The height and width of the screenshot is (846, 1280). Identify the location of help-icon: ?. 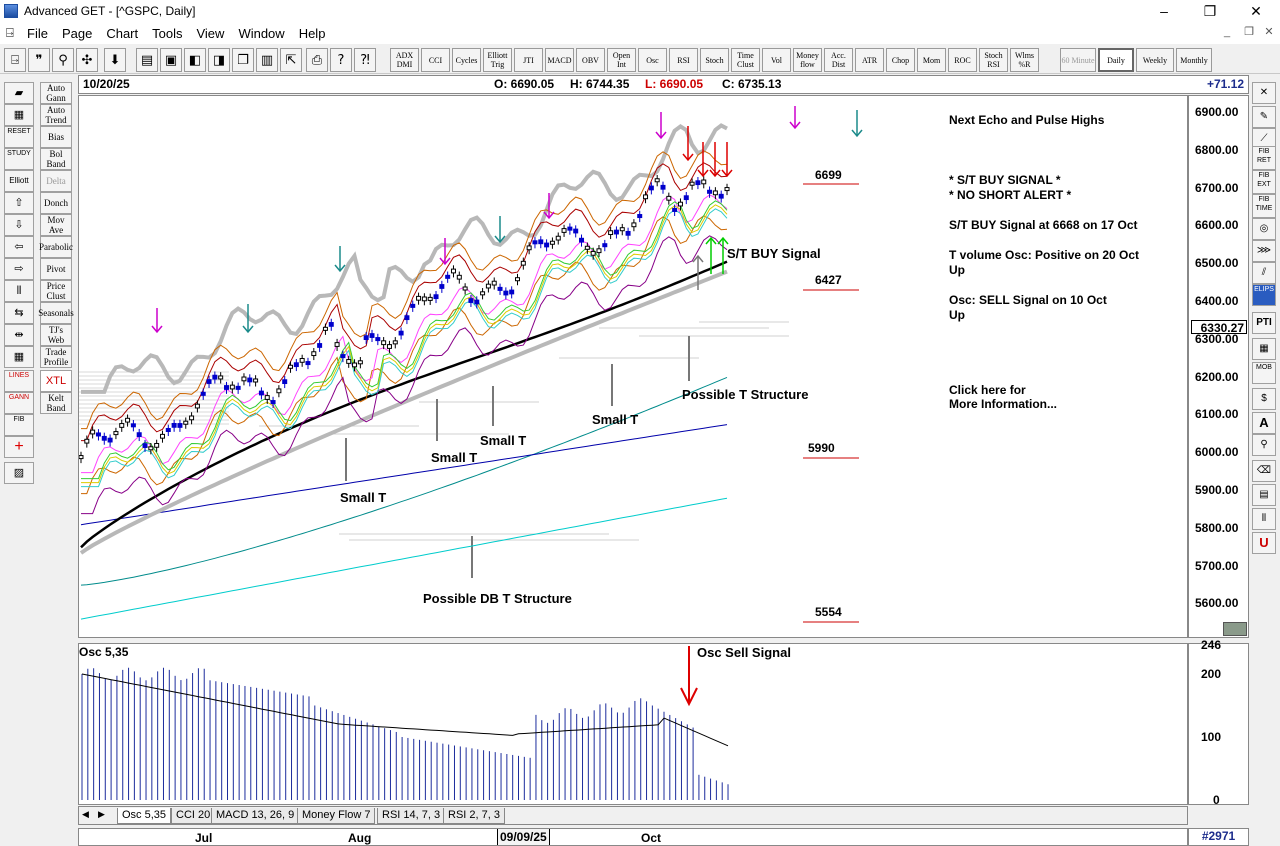
(341, 60).